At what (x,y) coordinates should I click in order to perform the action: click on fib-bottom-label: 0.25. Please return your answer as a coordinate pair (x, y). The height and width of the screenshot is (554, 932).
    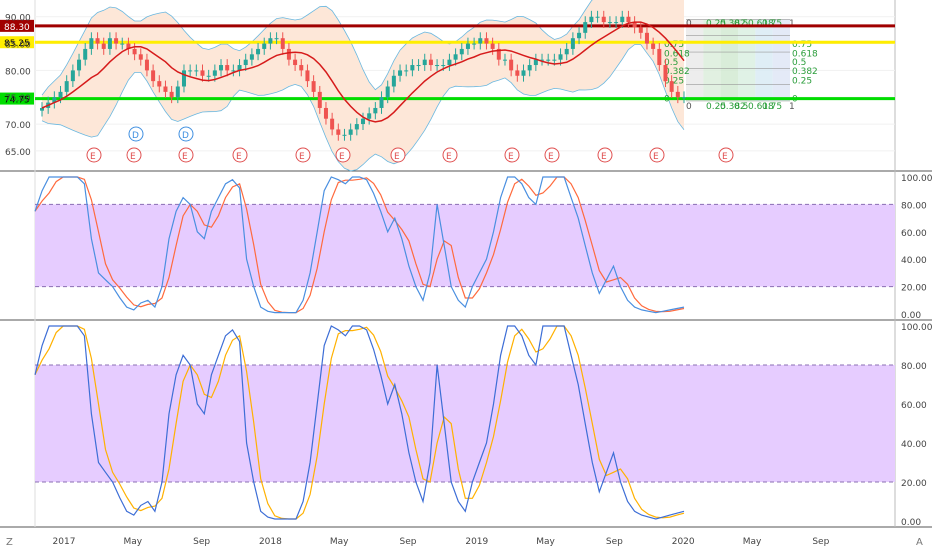
    Looking at the image, I should click on (716, 107).